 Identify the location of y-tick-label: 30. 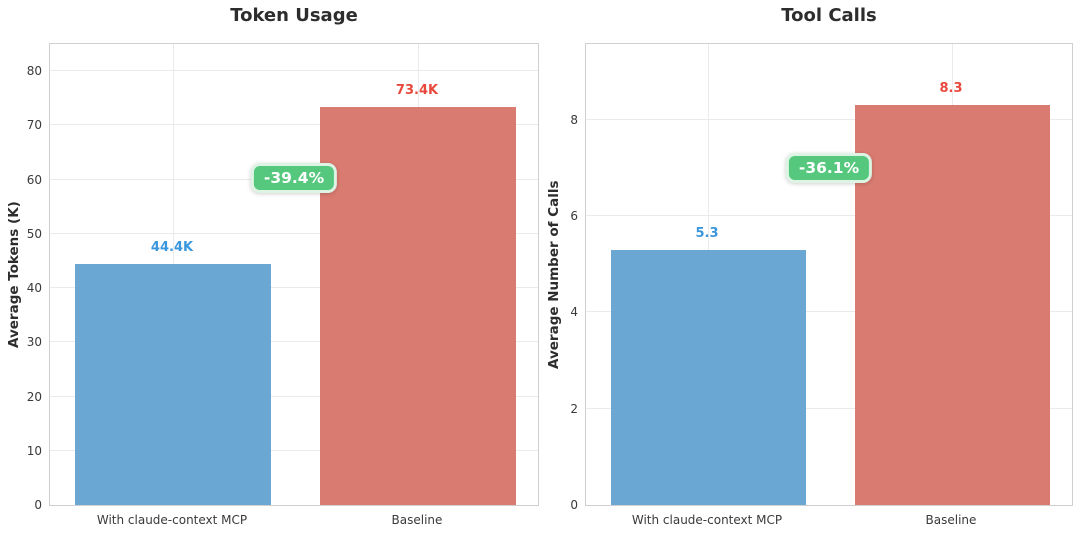
(34, 342).